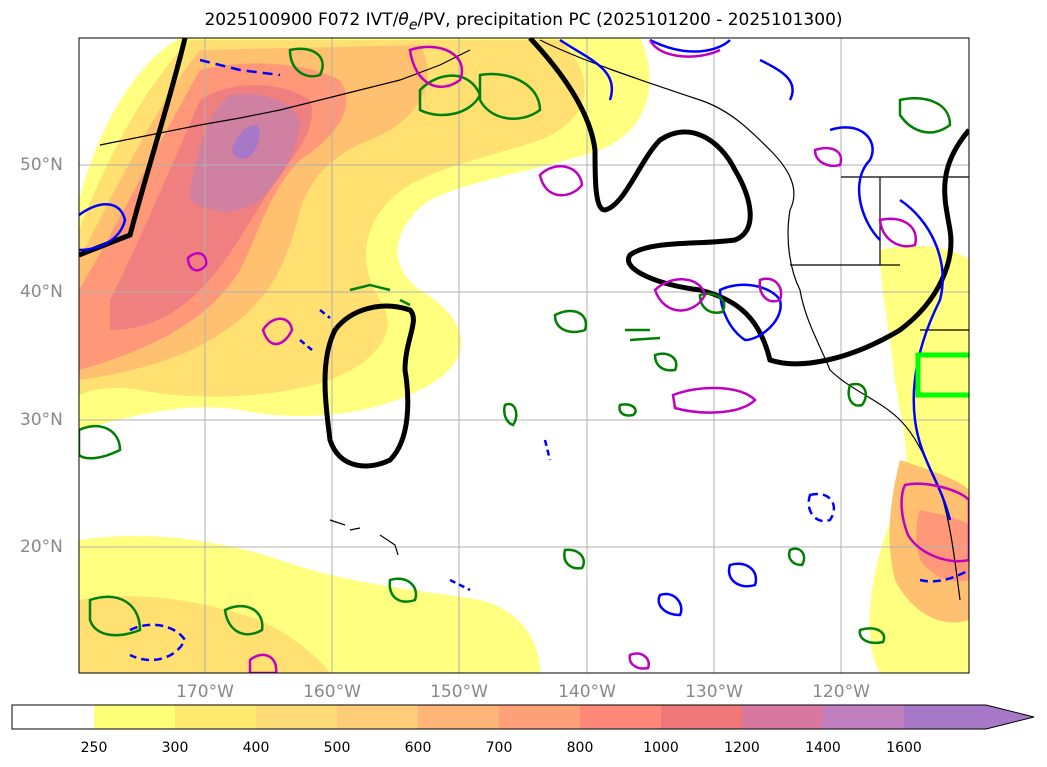  Describe the element at coordinates (337, 748) in the screenshot. I see `colorbar-tick-500: 500` at that location.